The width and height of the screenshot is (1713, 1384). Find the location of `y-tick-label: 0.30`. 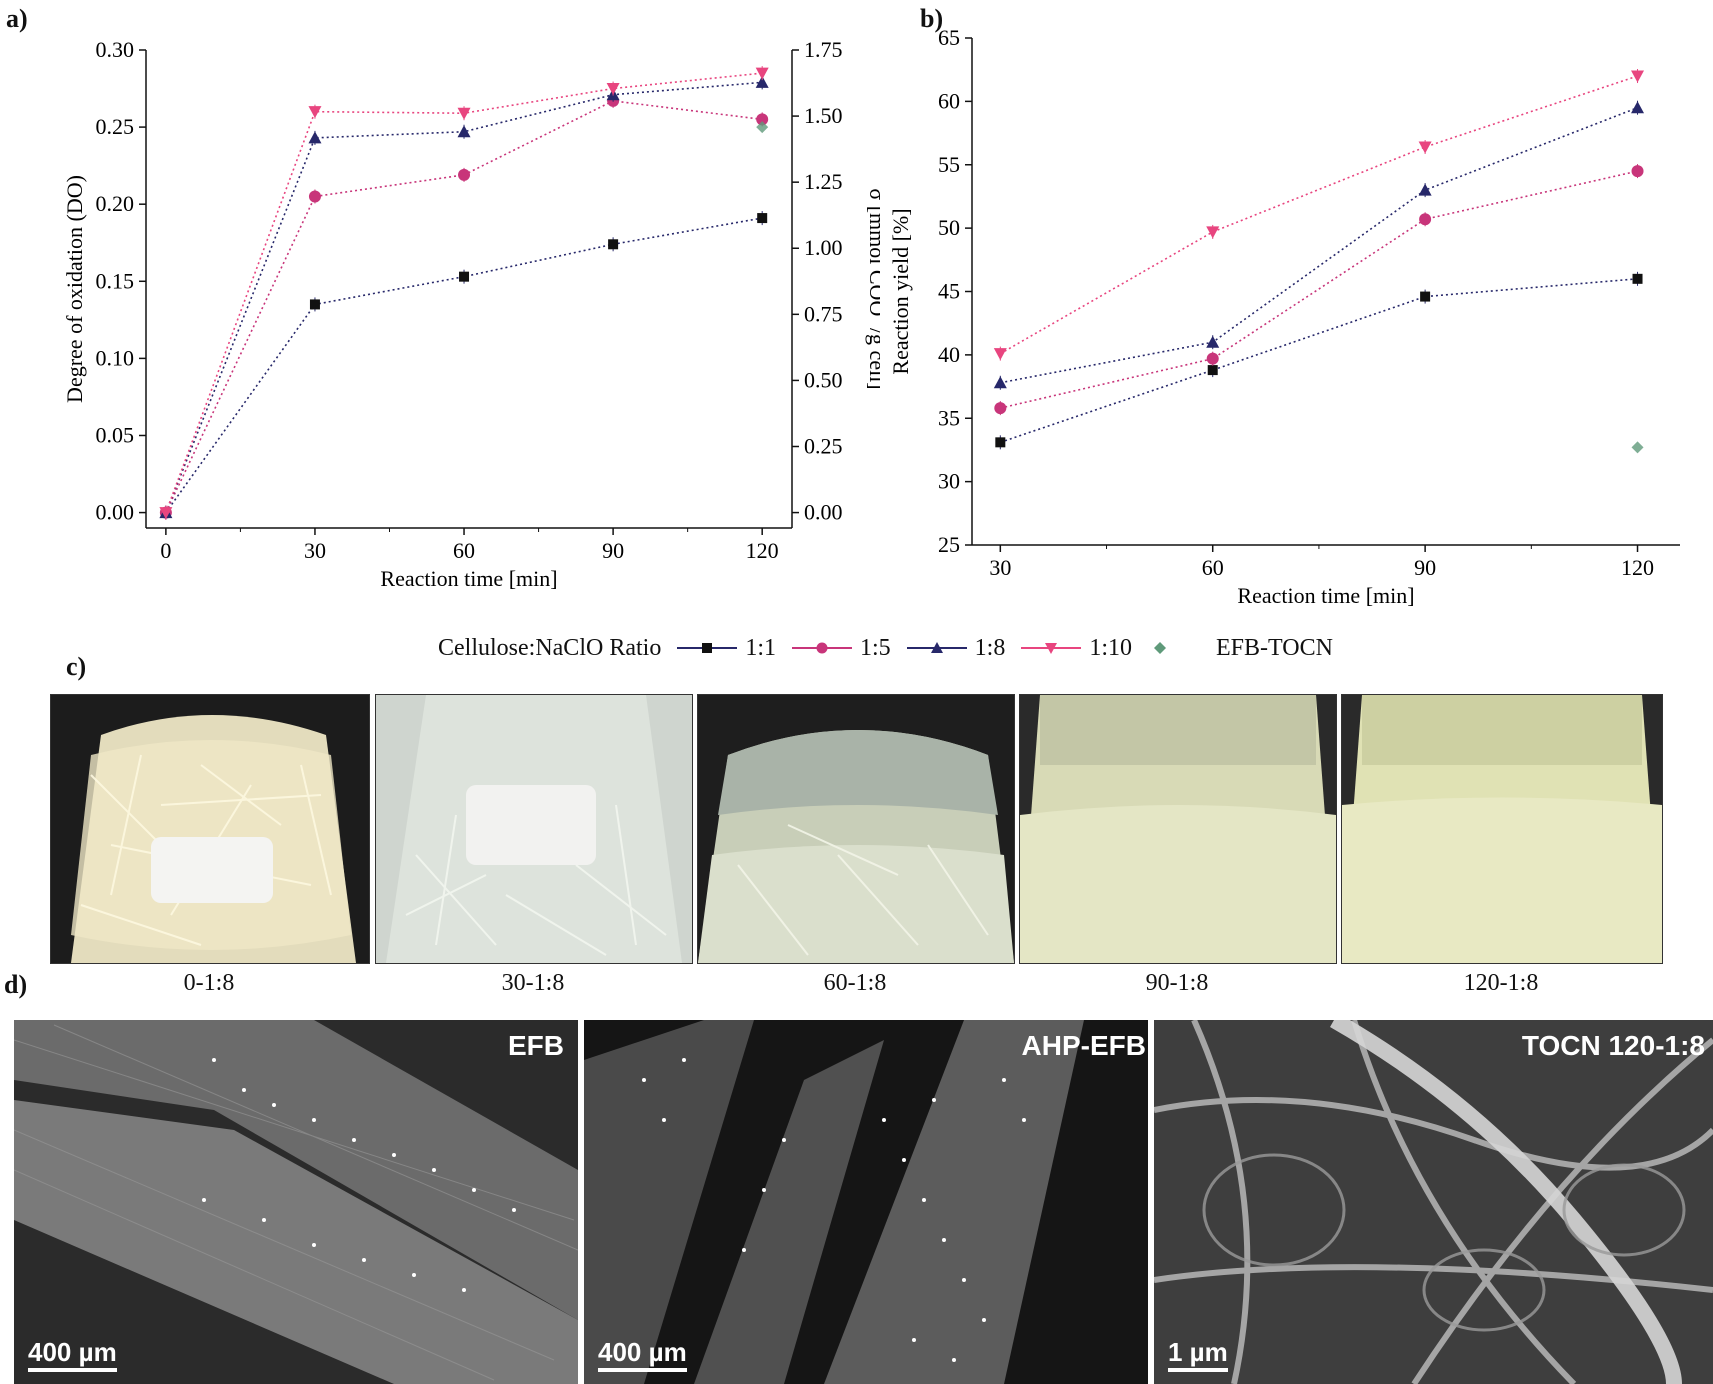

y-tick-label: 0.30 is located at coordinates (115, 49).